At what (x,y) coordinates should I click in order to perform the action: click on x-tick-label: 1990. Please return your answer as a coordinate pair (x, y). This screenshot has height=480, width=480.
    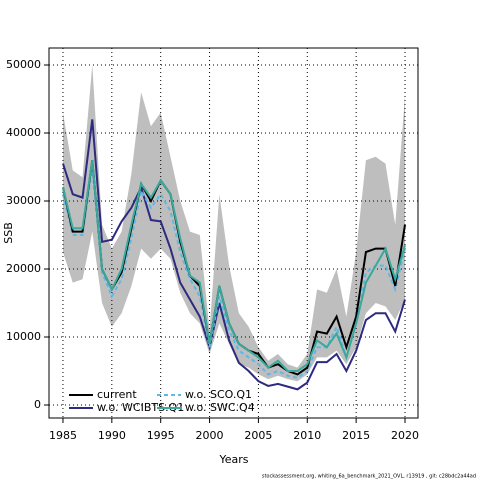
    Looking at the image, I should click on (112, 435).